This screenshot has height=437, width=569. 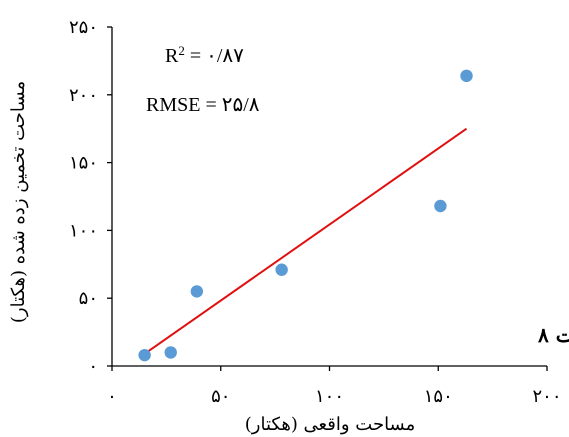 I want to click on sensor-label: لندست ۸, so click(x=553, y=335).